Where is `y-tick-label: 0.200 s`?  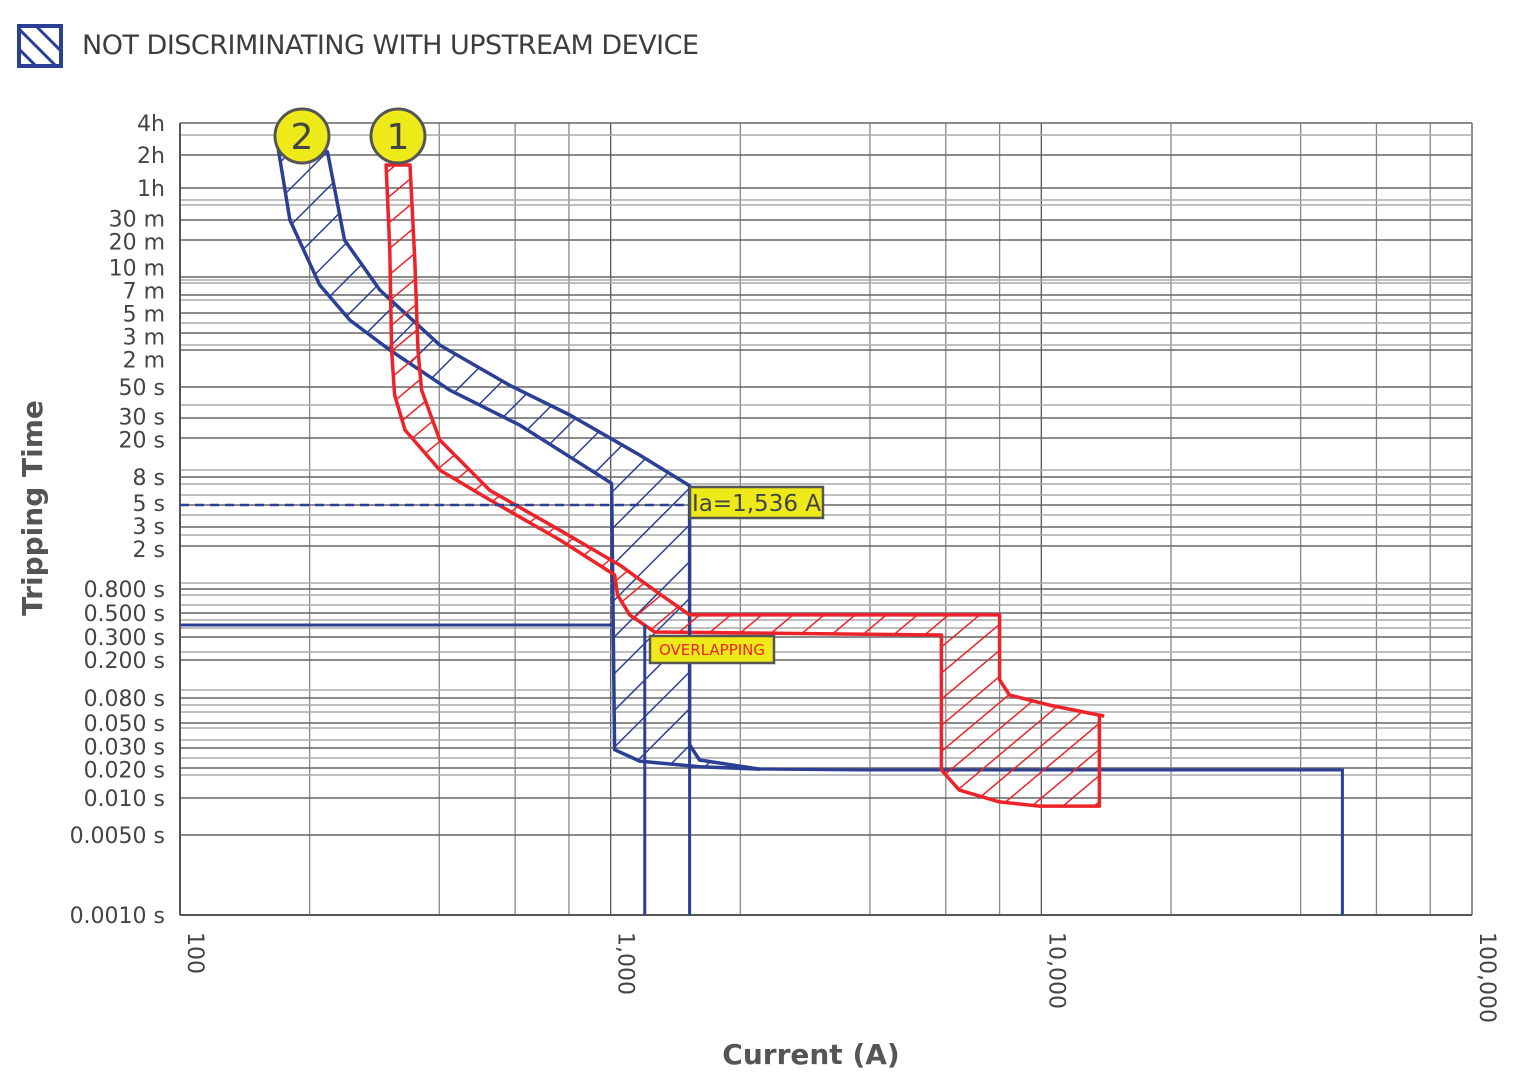 y-tick-label: 0.200 s is located at coordinates (124, 661).